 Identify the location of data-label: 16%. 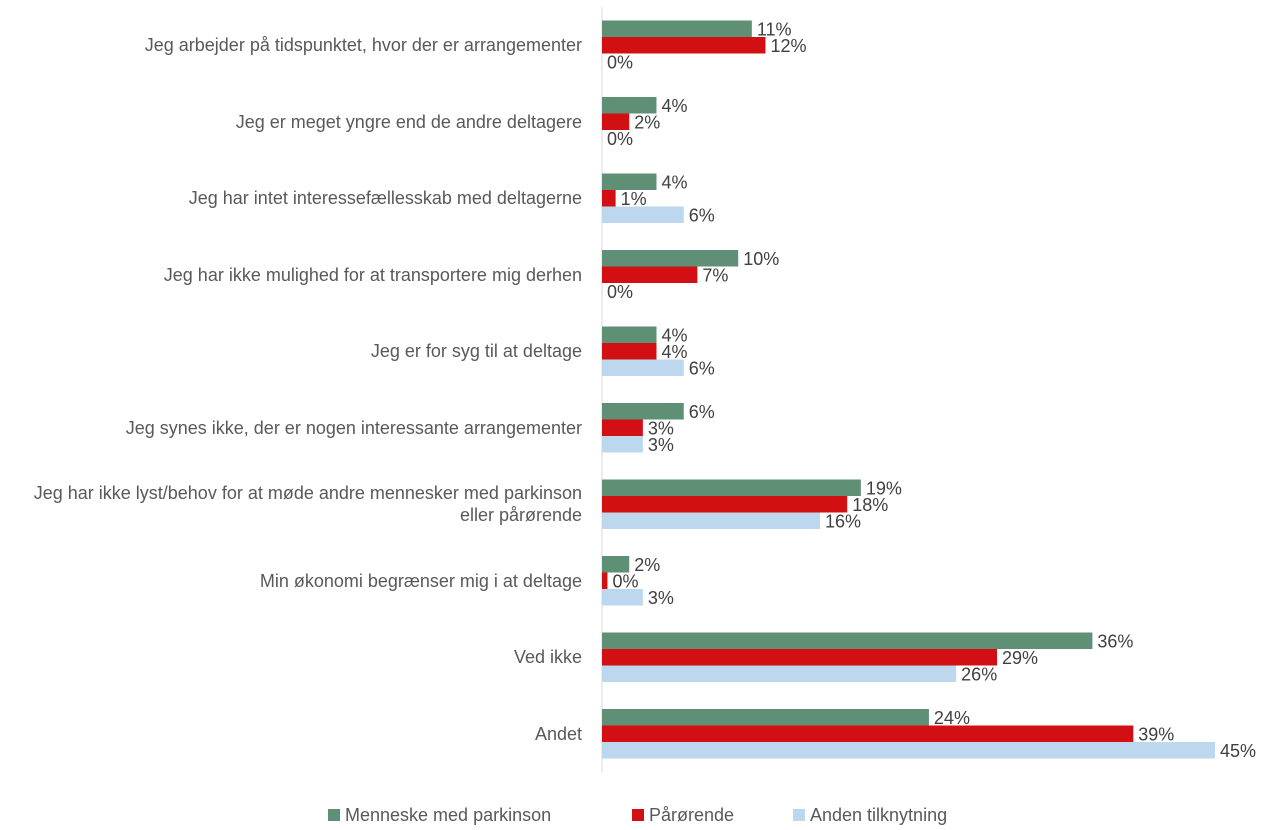
(843, 522).